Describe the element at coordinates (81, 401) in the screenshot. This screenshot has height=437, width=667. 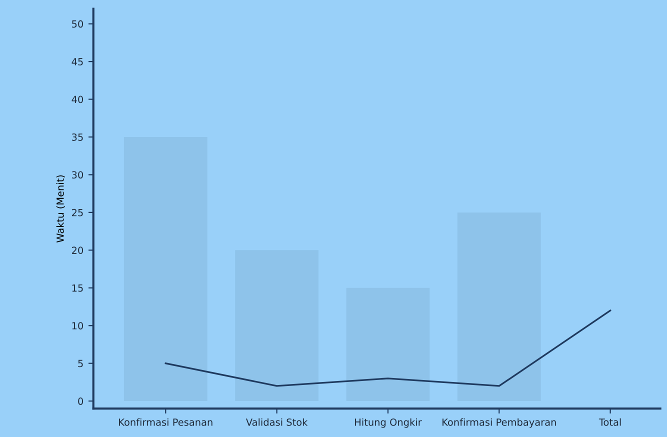
I see `y-tick-label: 0` at that location.